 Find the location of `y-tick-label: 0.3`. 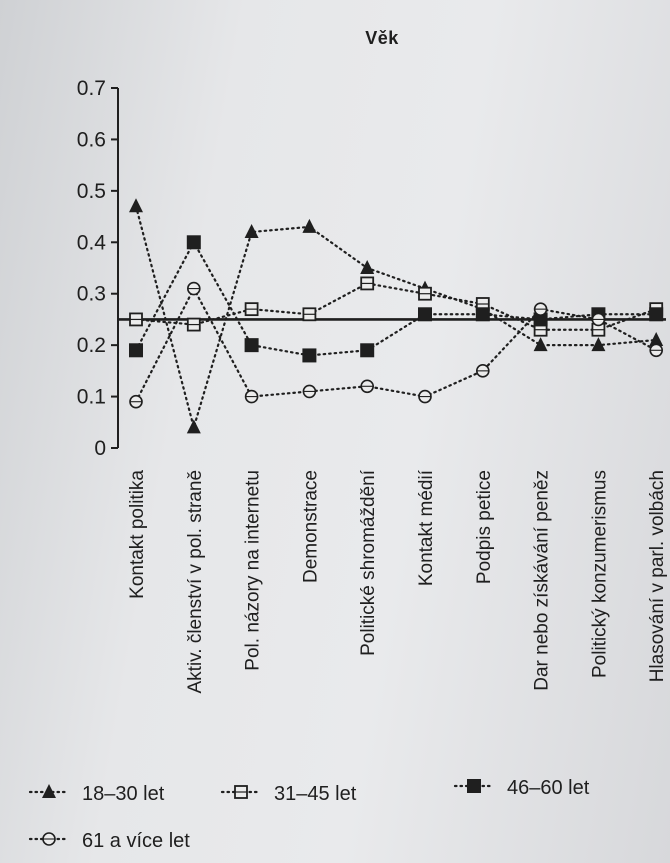

y-tick-label: 0.3 is located at coordinates (91, 294).